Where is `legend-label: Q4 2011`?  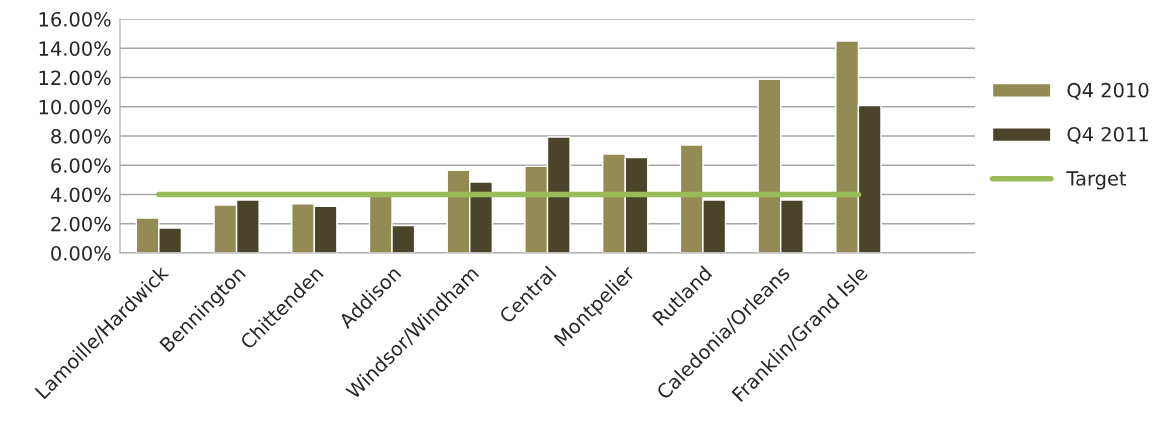 legend-label: Q4 2011 is located at coordinates (1107, 135).